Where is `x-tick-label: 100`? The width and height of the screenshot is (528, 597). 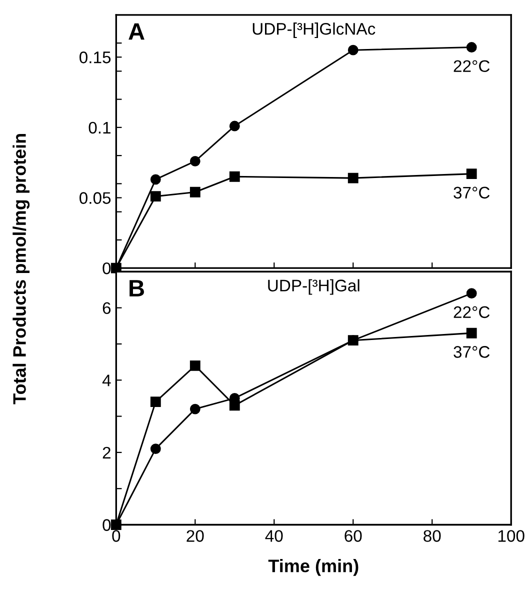 x-tick-label: 100 is located at coordinates (511, 536).